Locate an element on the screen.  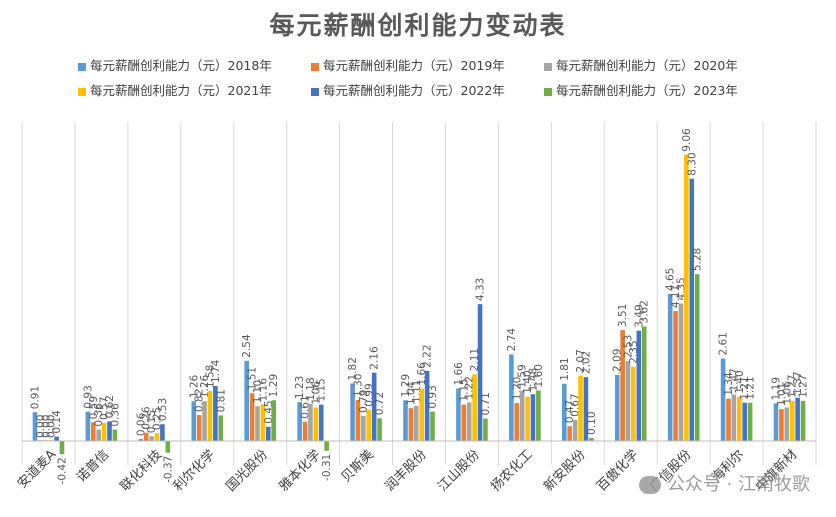
x-tick-label: 国光股份 is located at coordinates (247, 470).